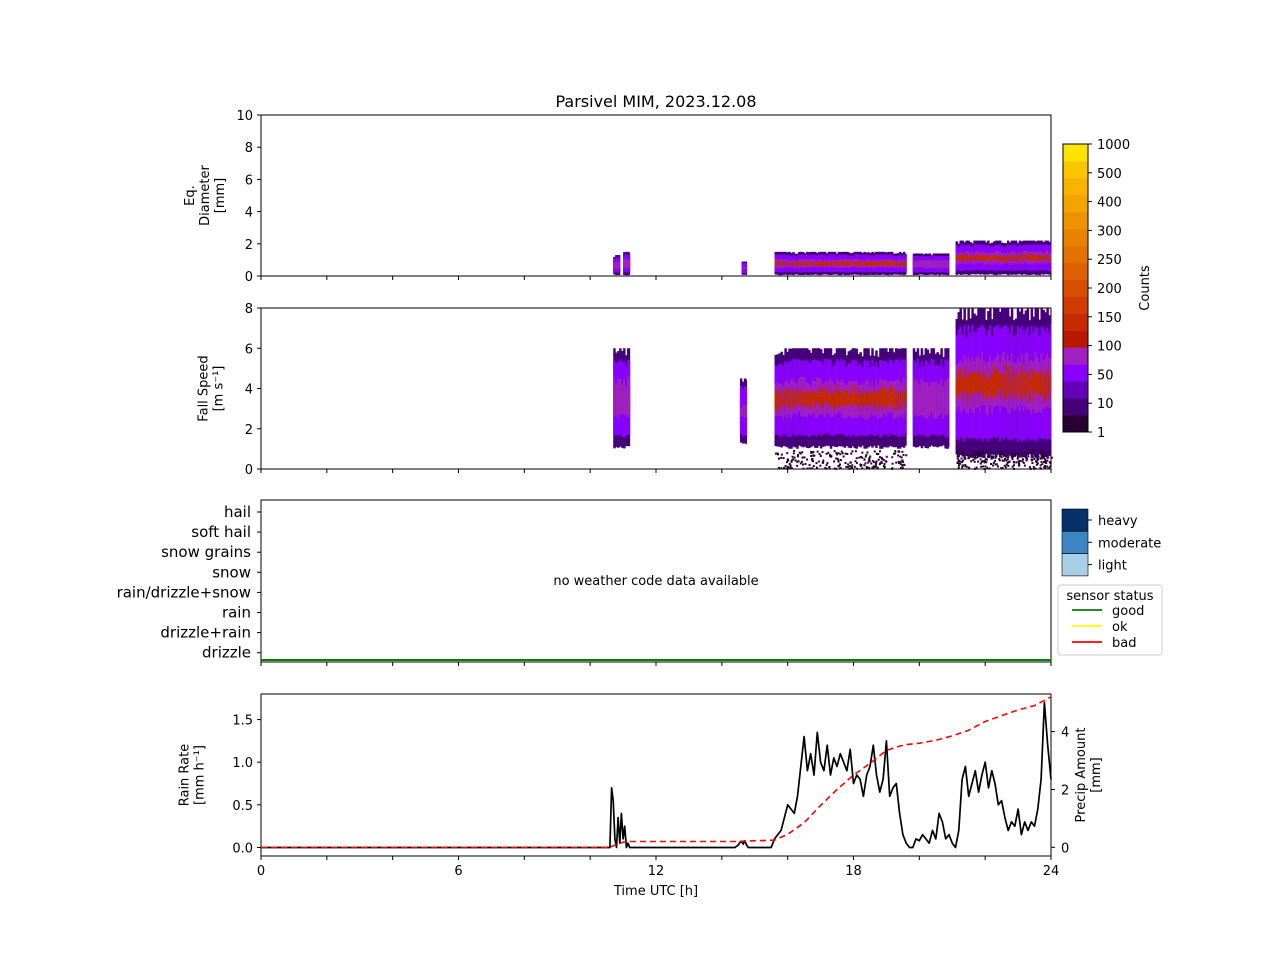  I want to click on intensity-label: moderate, so click(1129, 543).